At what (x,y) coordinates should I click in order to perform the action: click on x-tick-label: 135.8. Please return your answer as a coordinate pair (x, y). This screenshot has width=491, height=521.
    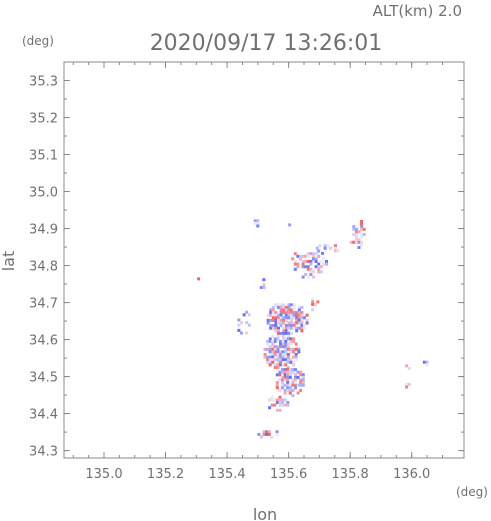
    Looking at the image, I should click on (350, 474).